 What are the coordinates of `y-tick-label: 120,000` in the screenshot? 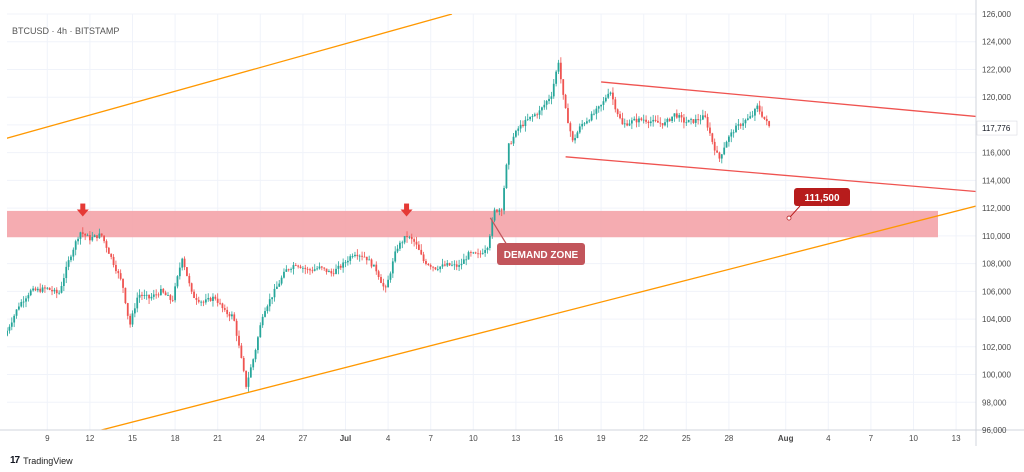 It's located at (996, 97).